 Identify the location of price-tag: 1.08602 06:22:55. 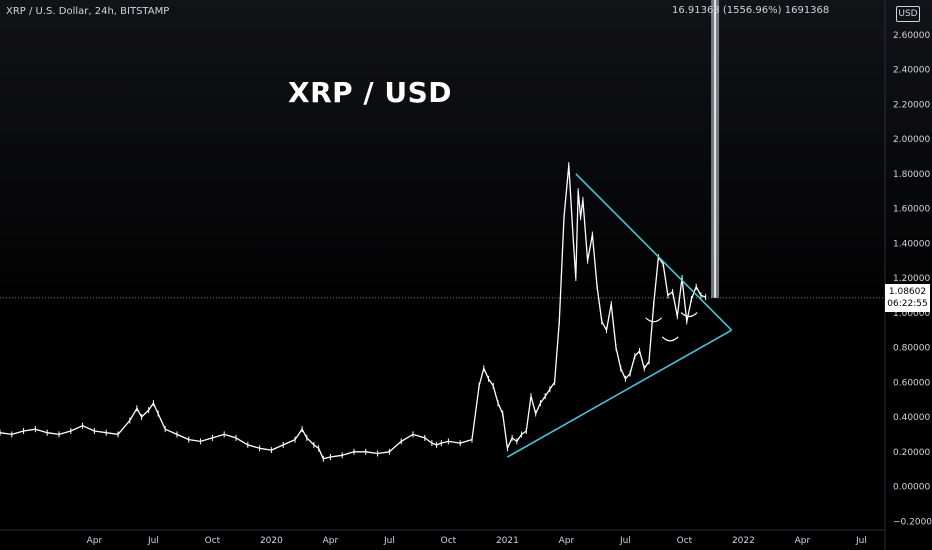
(907, 298).